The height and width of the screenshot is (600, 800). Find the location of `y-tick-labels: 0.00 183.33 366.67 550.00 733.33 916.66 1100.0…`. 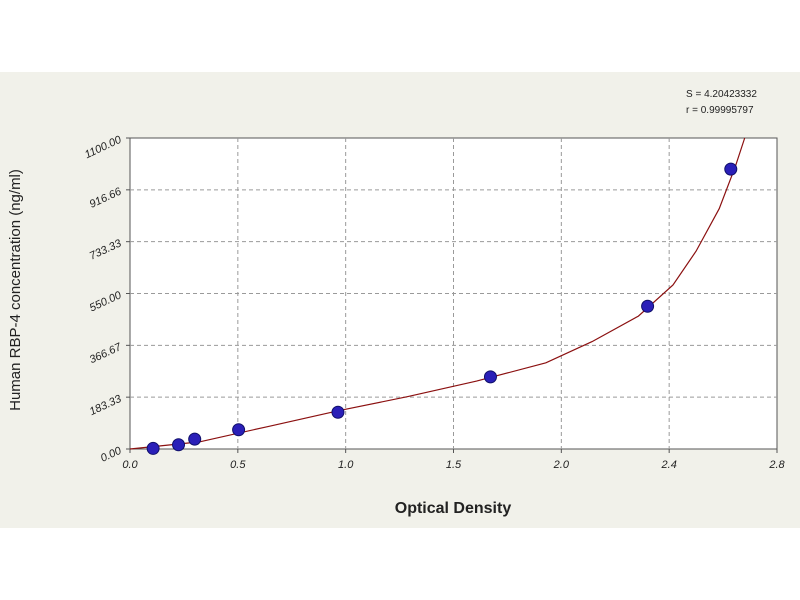

y-tick-labels: 0.00 183.33 366.67 550.00 733.33 916.66 1100.0… is located at coordinates (103, 298).